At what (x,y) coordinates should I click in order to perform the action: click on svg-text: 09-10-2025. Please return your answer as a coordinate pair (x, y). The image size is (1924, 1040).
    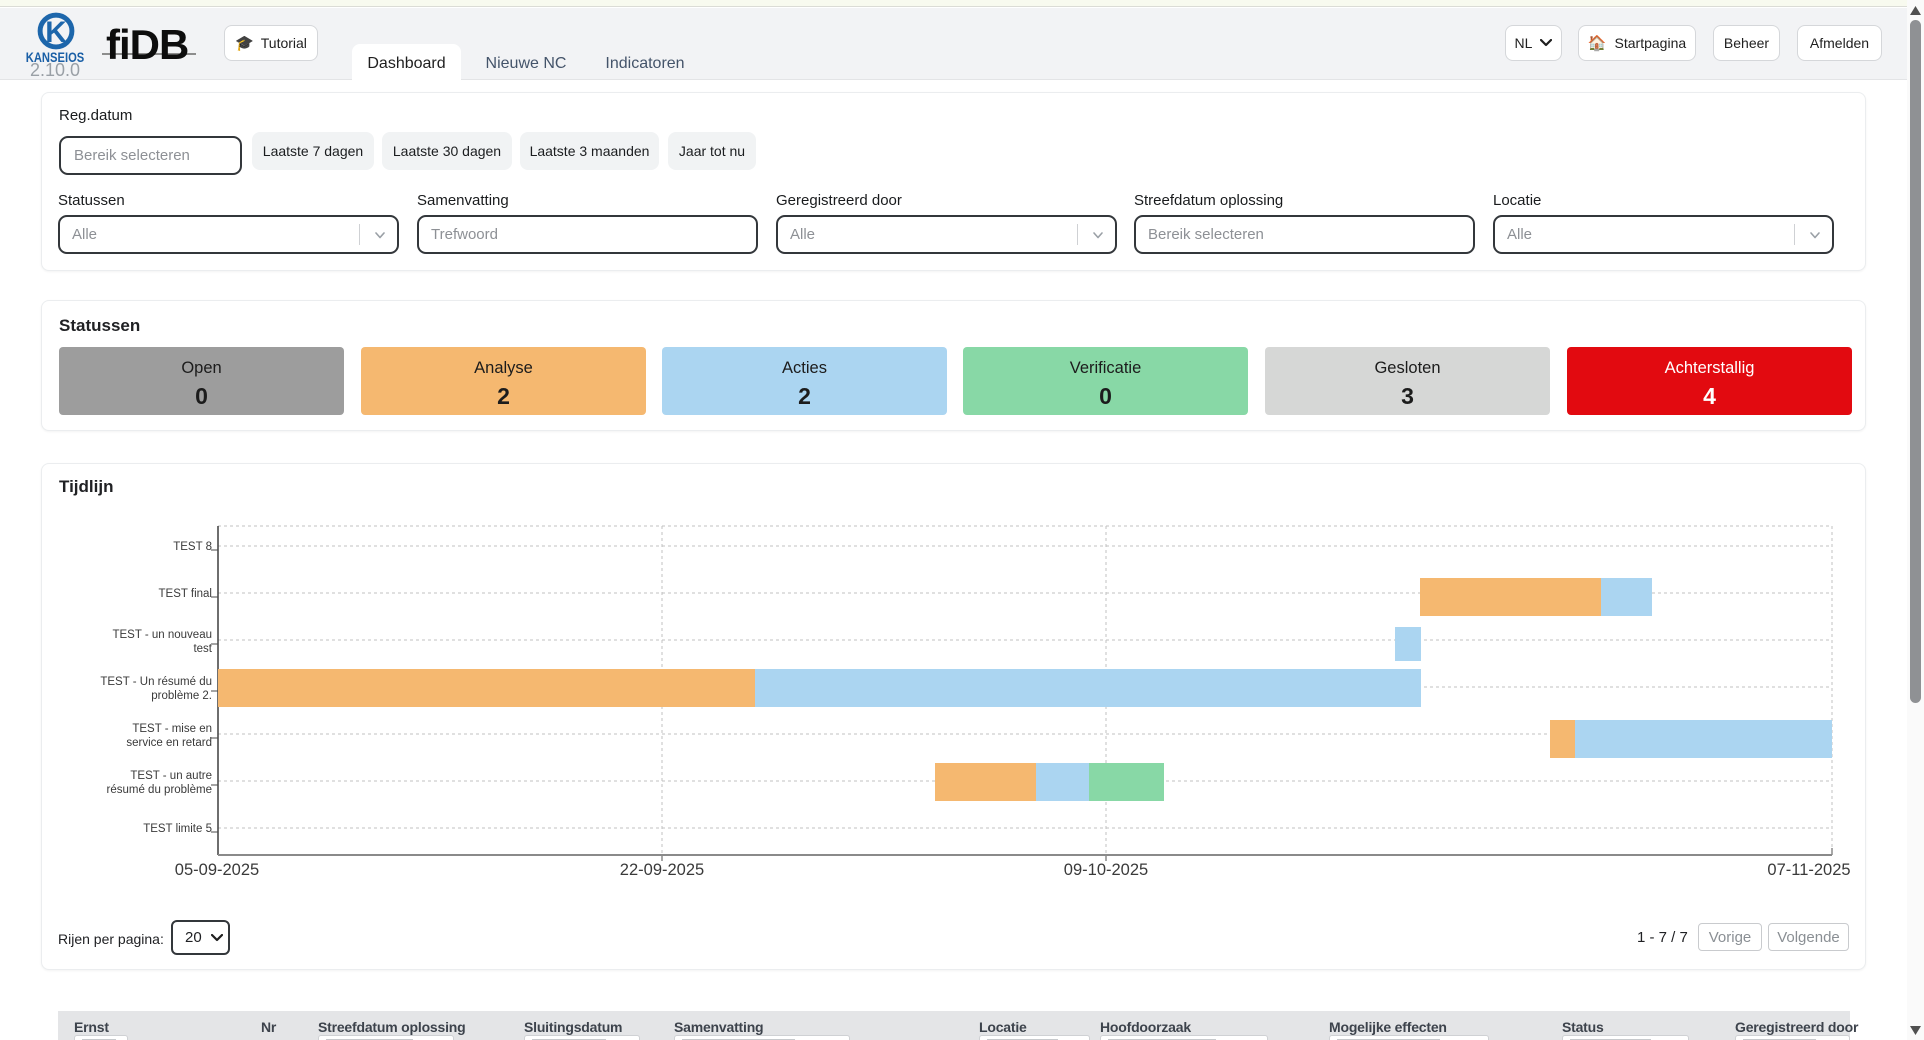
    Looking at the image, I should click on (1106, 870).